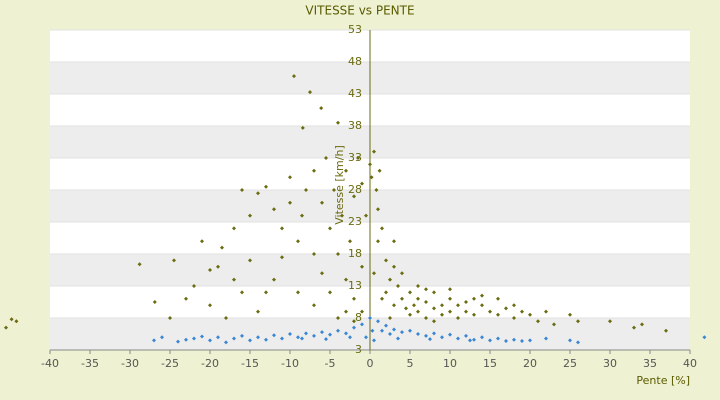  I want to click on x-tick-label: -30, so click(130, 363).